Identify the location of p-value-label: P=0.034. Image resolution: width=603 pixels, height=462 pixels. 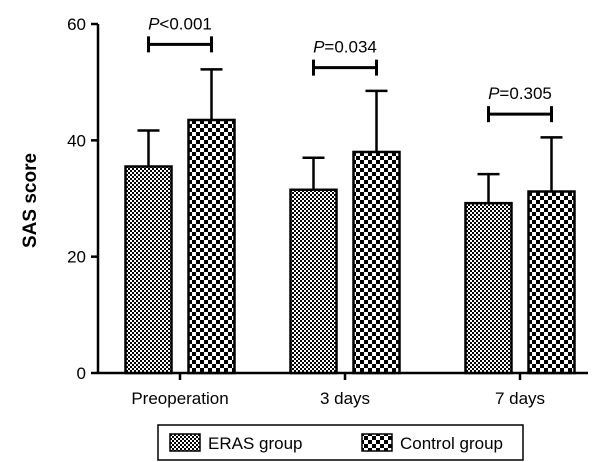
(345, 47).